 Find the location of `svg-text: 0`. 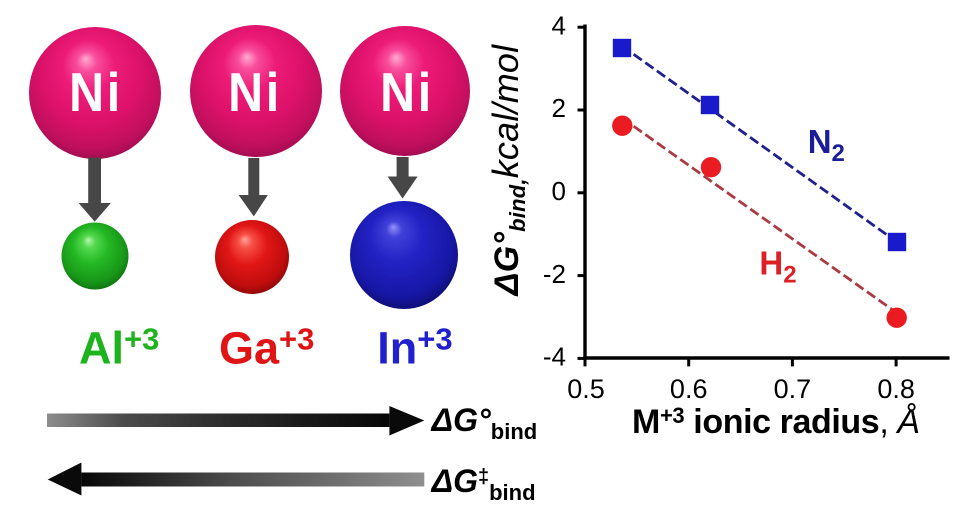

svg-text: 0 is located at coordinates (559, 191).